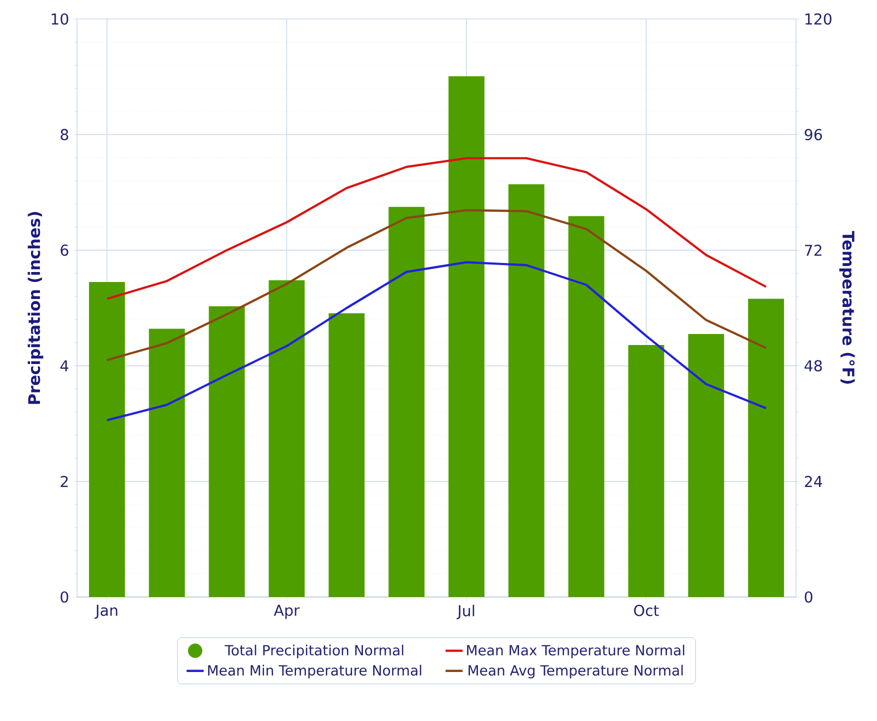  Describe the element at coordinates (808, 597) in the screenshot. I see `y2-tick-label: 0` at that location.